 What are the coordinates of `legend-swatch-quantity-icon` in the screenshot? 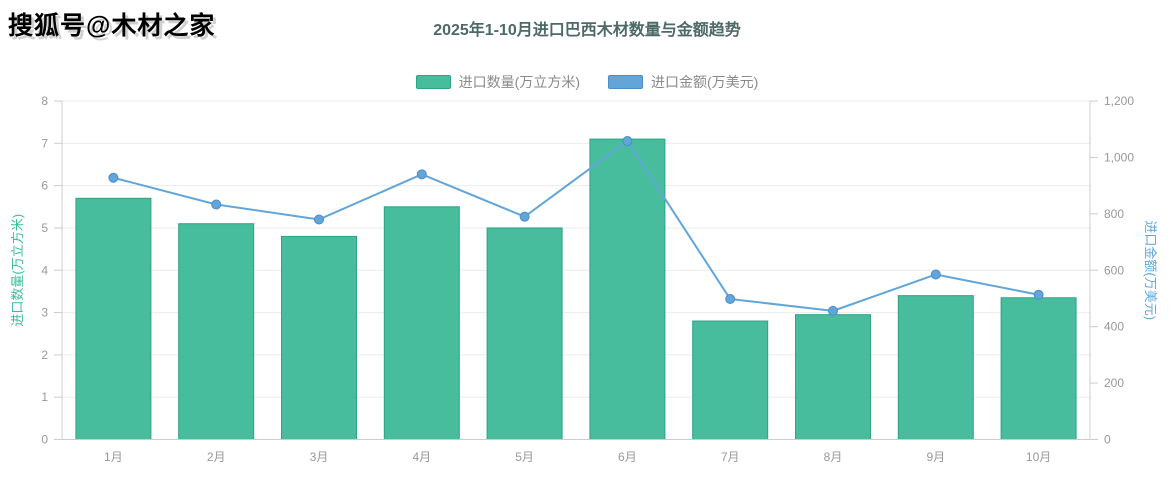 It's located at (433, 82).